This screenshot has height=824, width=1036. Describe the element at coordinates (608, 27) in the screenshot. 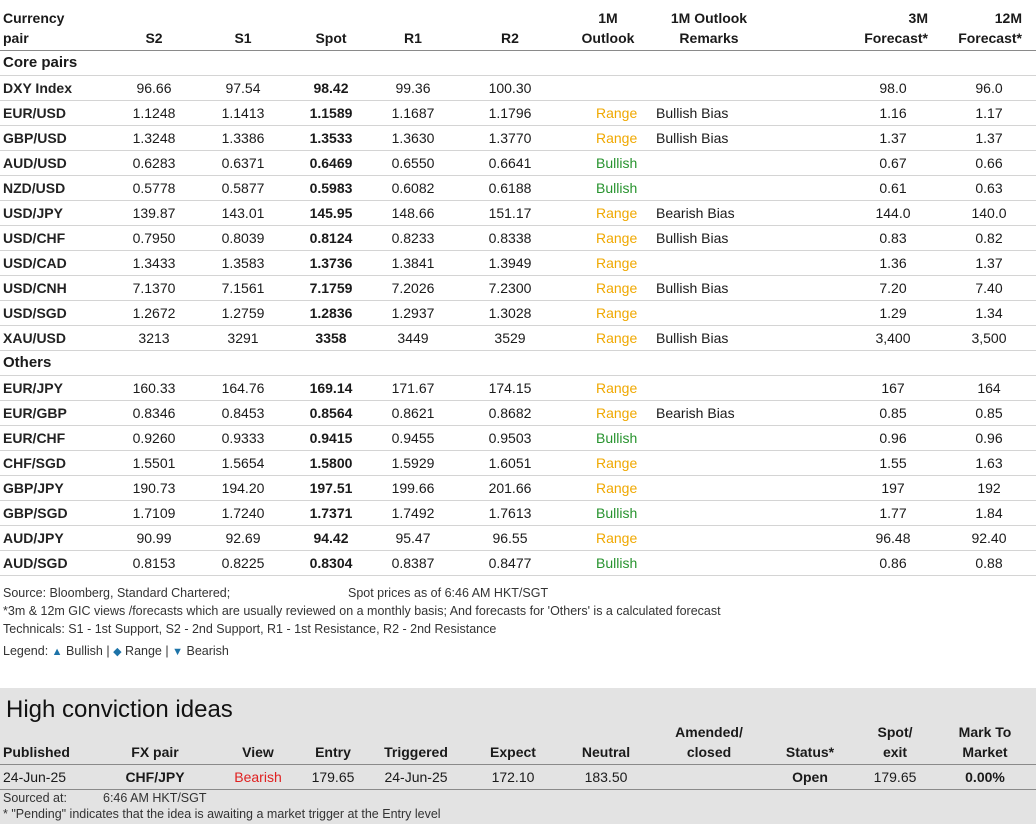

I see `col-header-outlook: 1M Outlook` at that location.